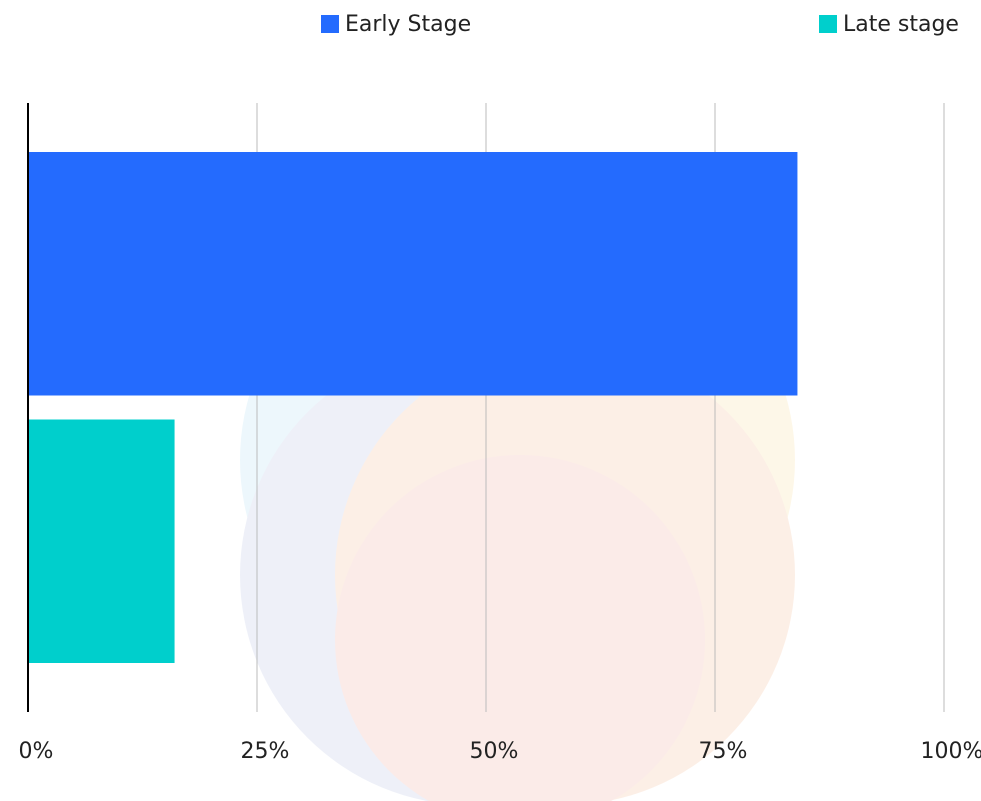 The height and width of the screenshot is (801, 981). What do you see at coordinates (494, 751) in the screenshot?
I see `x-tick-label: 50%` at bounding box center [494, 751].